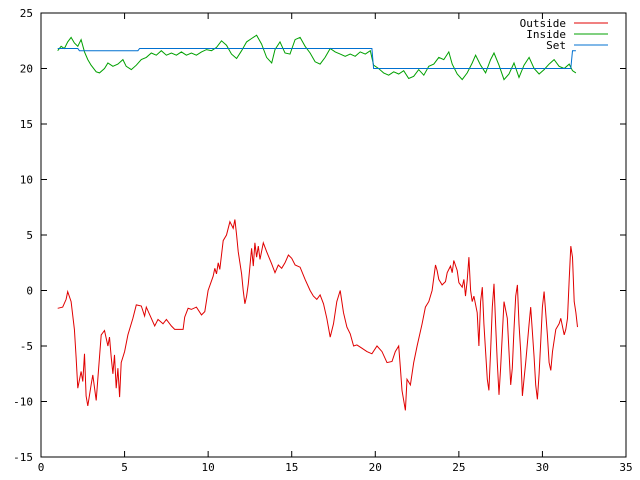  What do you see at coordinates (23, 402) in the screenshot?
I see `y-tick-label: -10` at bounding box center [23, 402].